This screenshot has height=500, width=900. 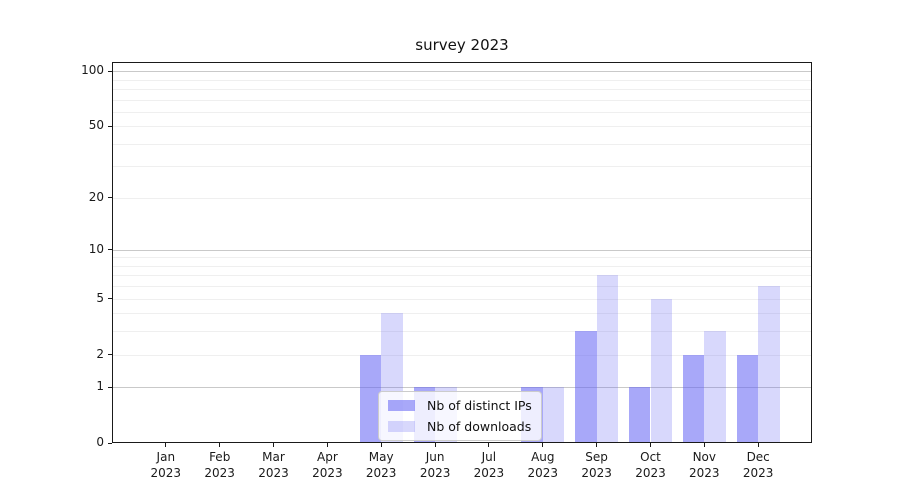 I want to click on y-tick-label: 5, so click(x=100, y=297).